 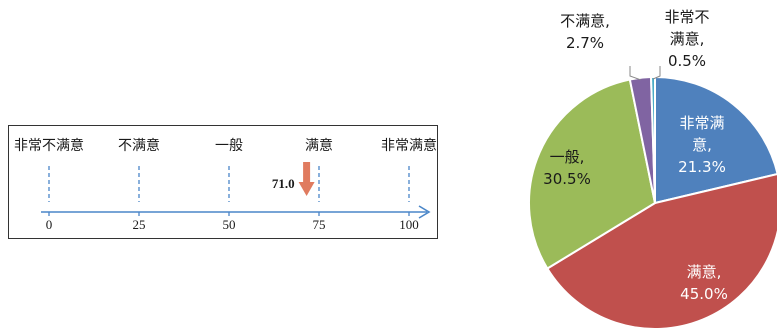 I want to click on scale-axis-arrow, so click(x=424, y=212).